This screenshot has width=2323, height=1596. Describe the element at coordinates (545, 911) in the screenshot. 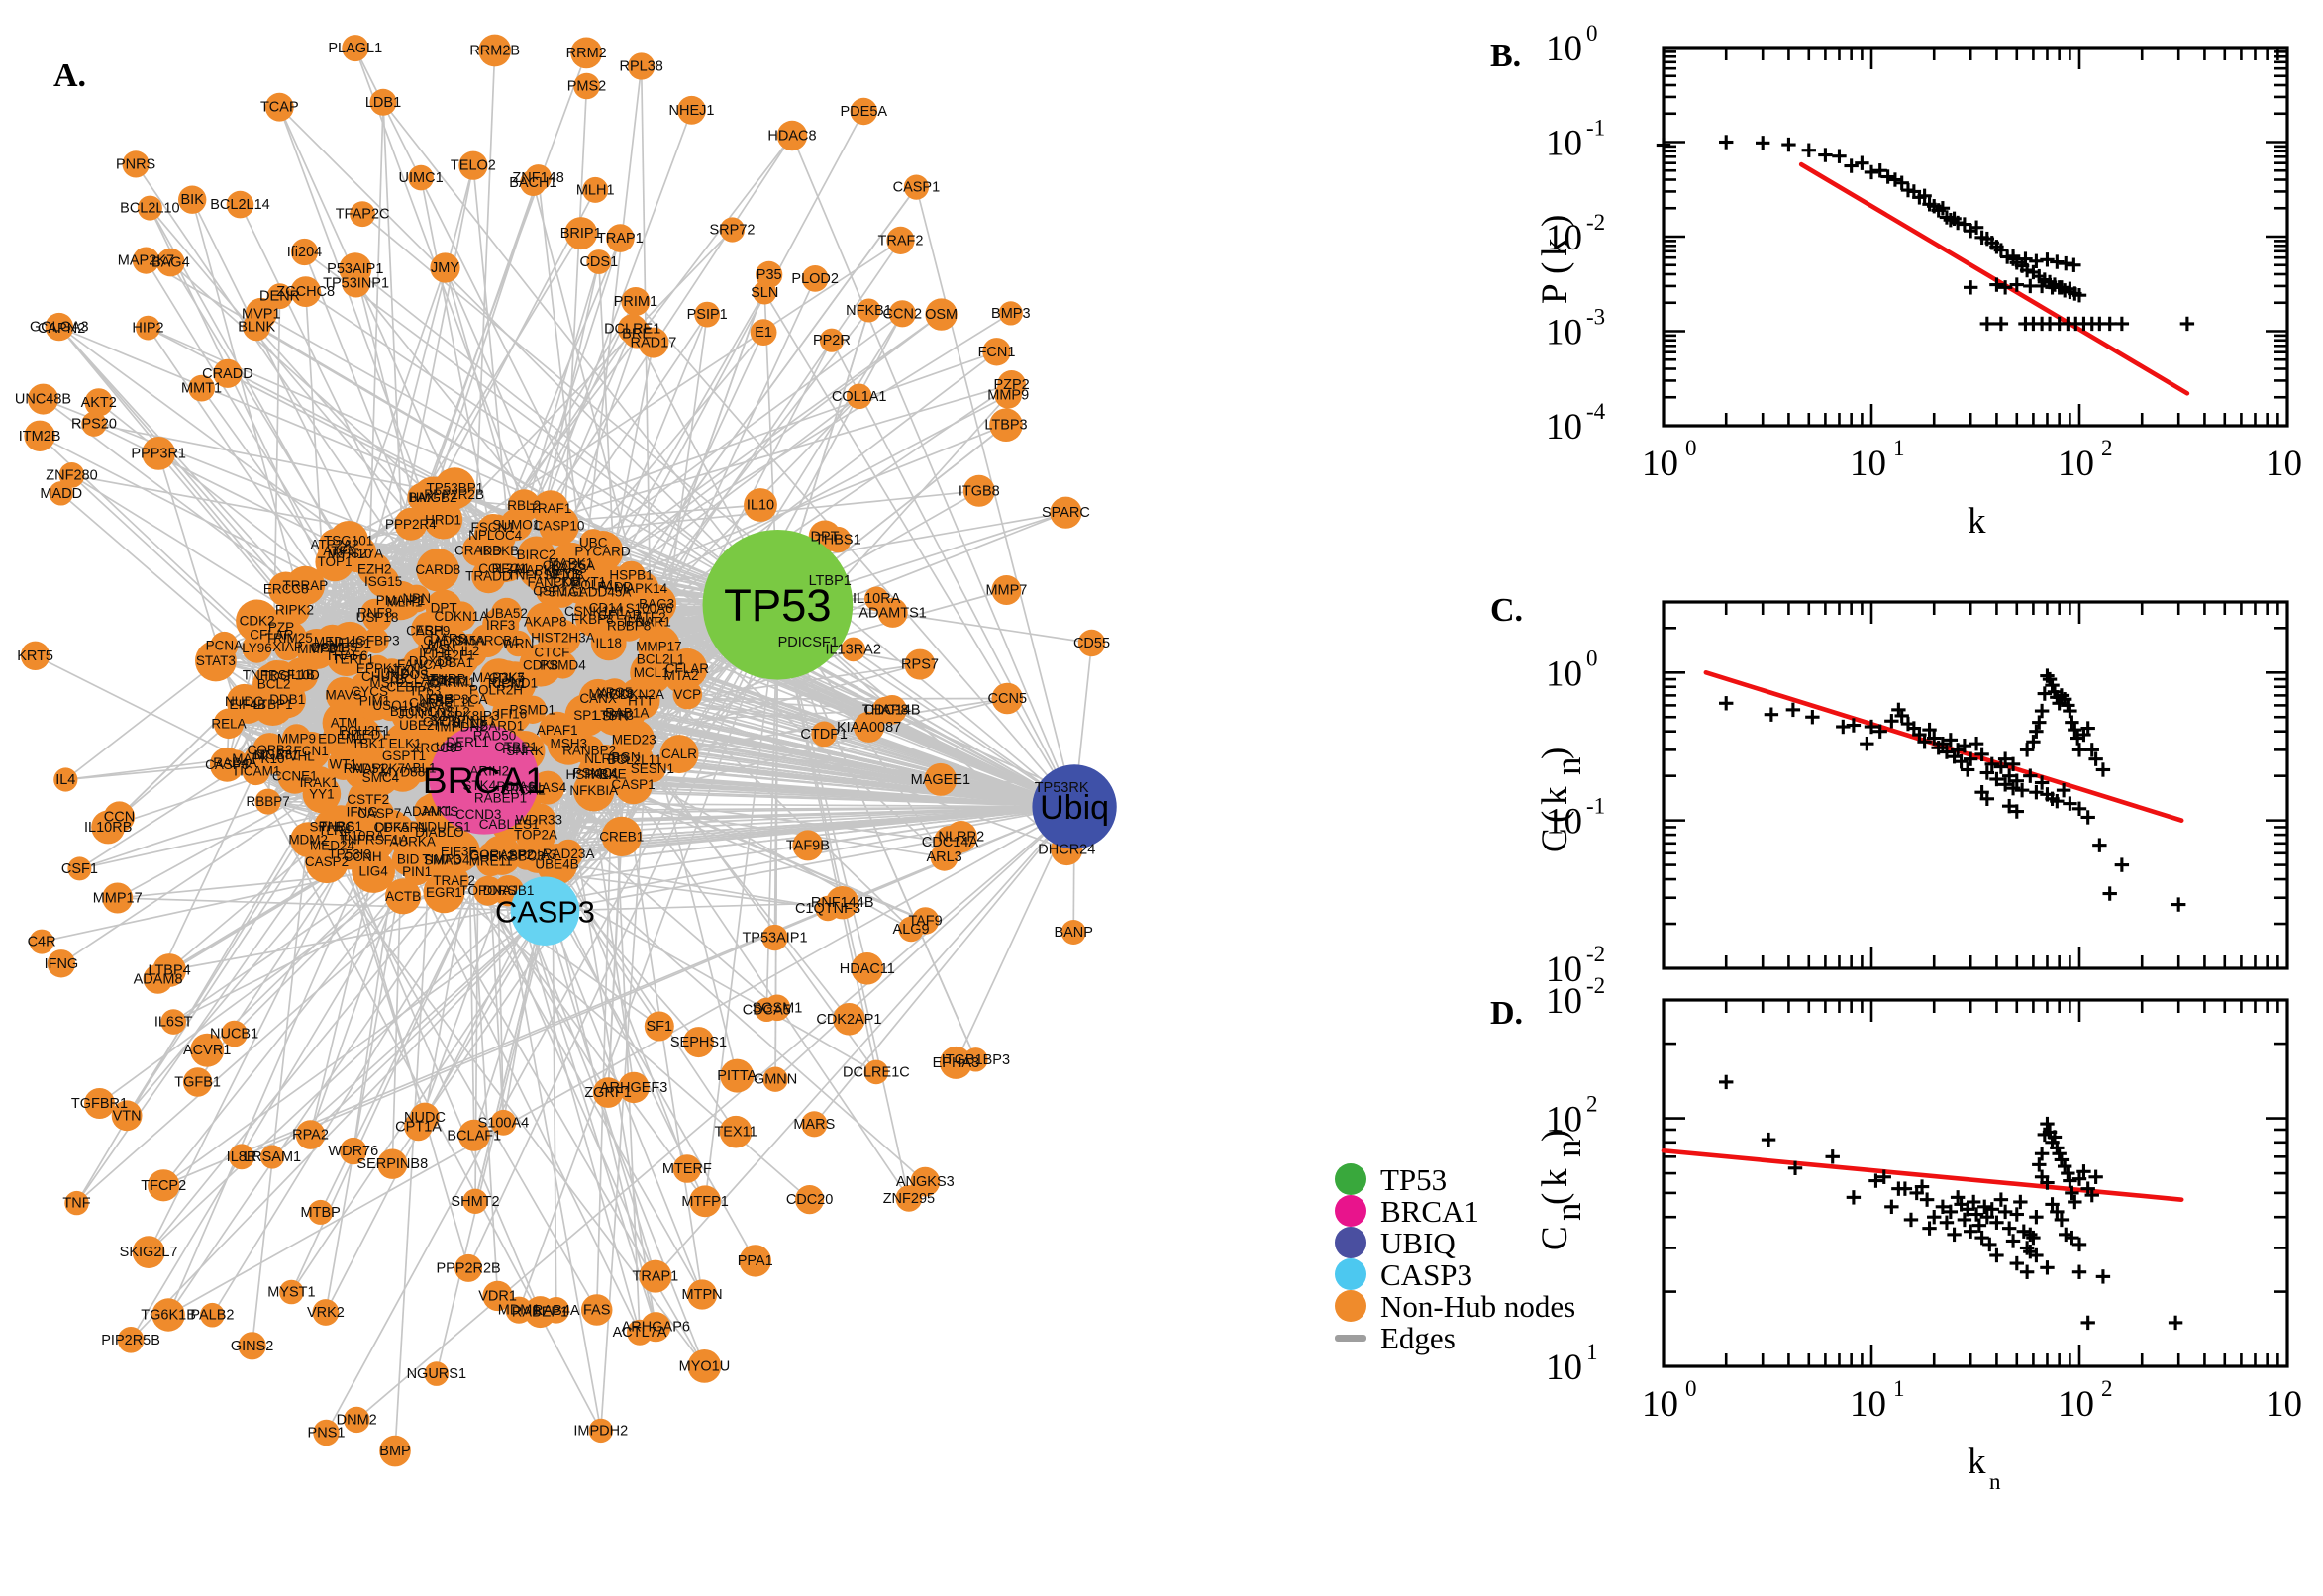

I see `hub-node-casp3` at that location.